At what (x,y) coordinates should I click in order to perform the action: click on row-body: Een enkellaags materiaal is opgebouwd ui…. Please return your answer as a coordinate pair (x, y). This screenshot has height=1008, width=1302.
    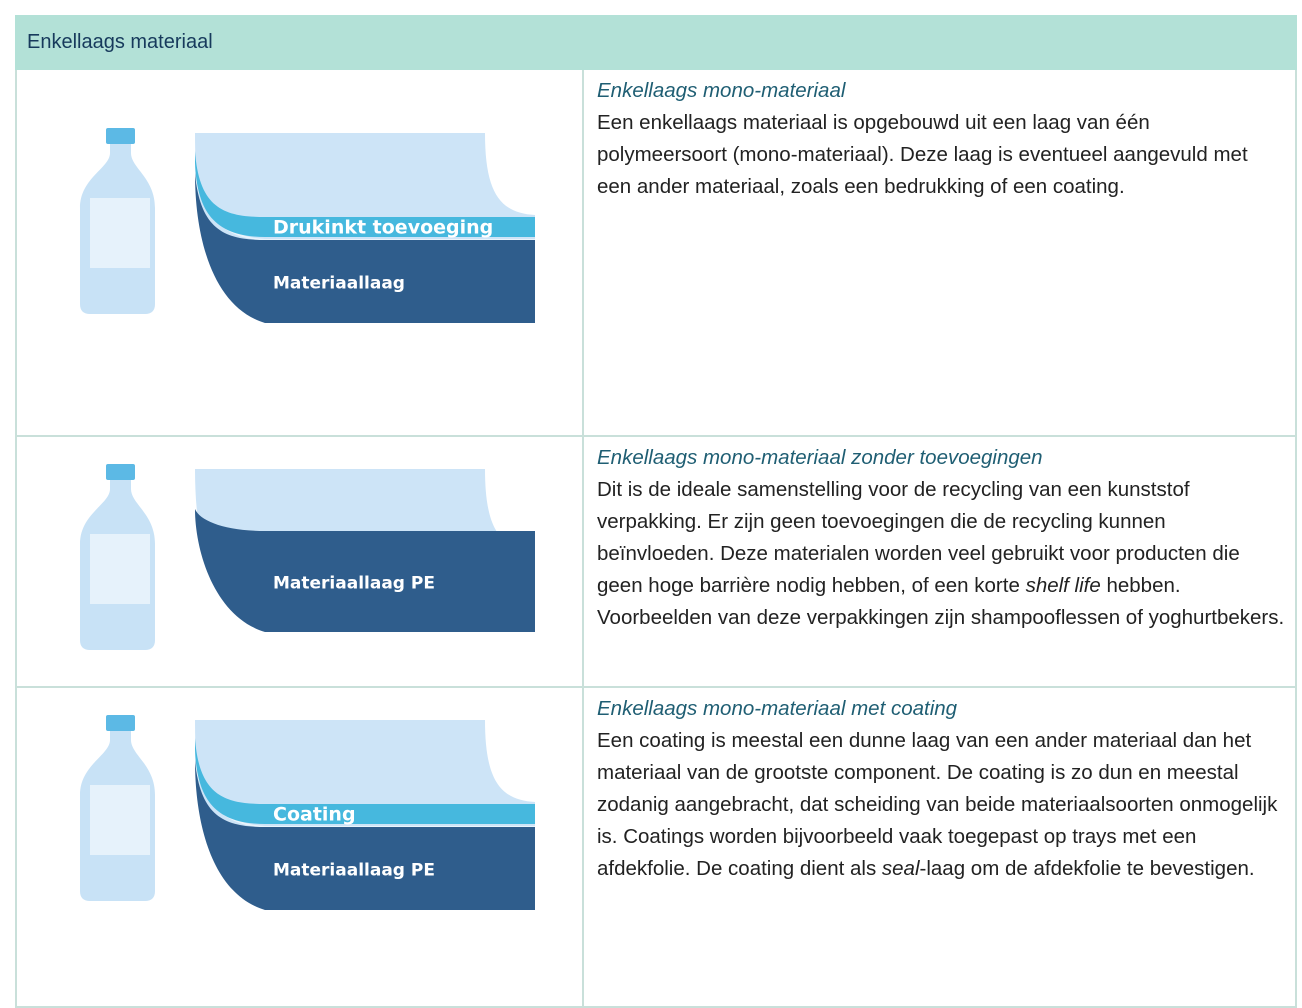
    Looking at the image, I should click on (941, 155).